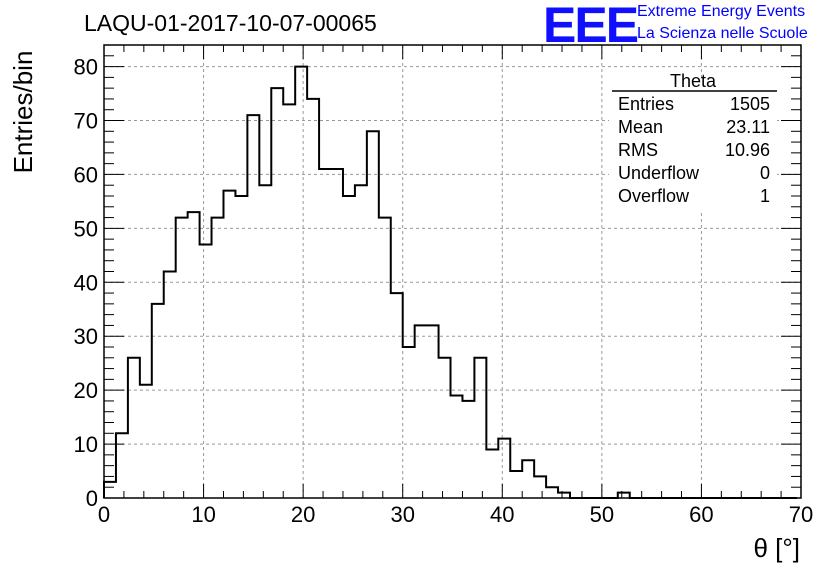 The height and width of the screenshot is (572, 836). I want to click on y-tick-label: 70, so click(86, 121).